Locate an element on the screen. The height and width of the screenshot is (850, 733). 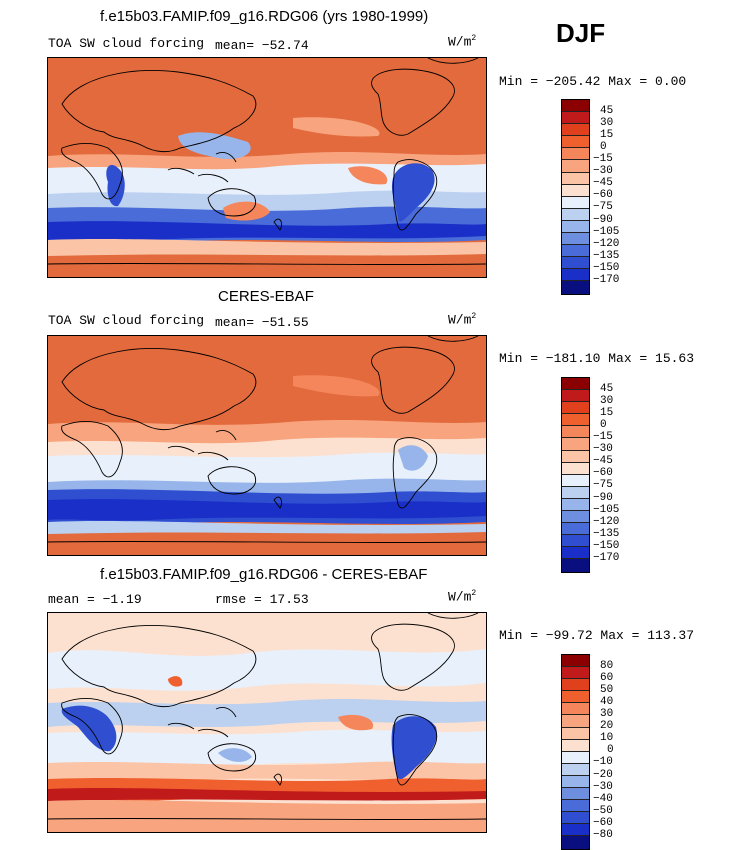
tick-label: 80 is located at coordinates (607, 665).